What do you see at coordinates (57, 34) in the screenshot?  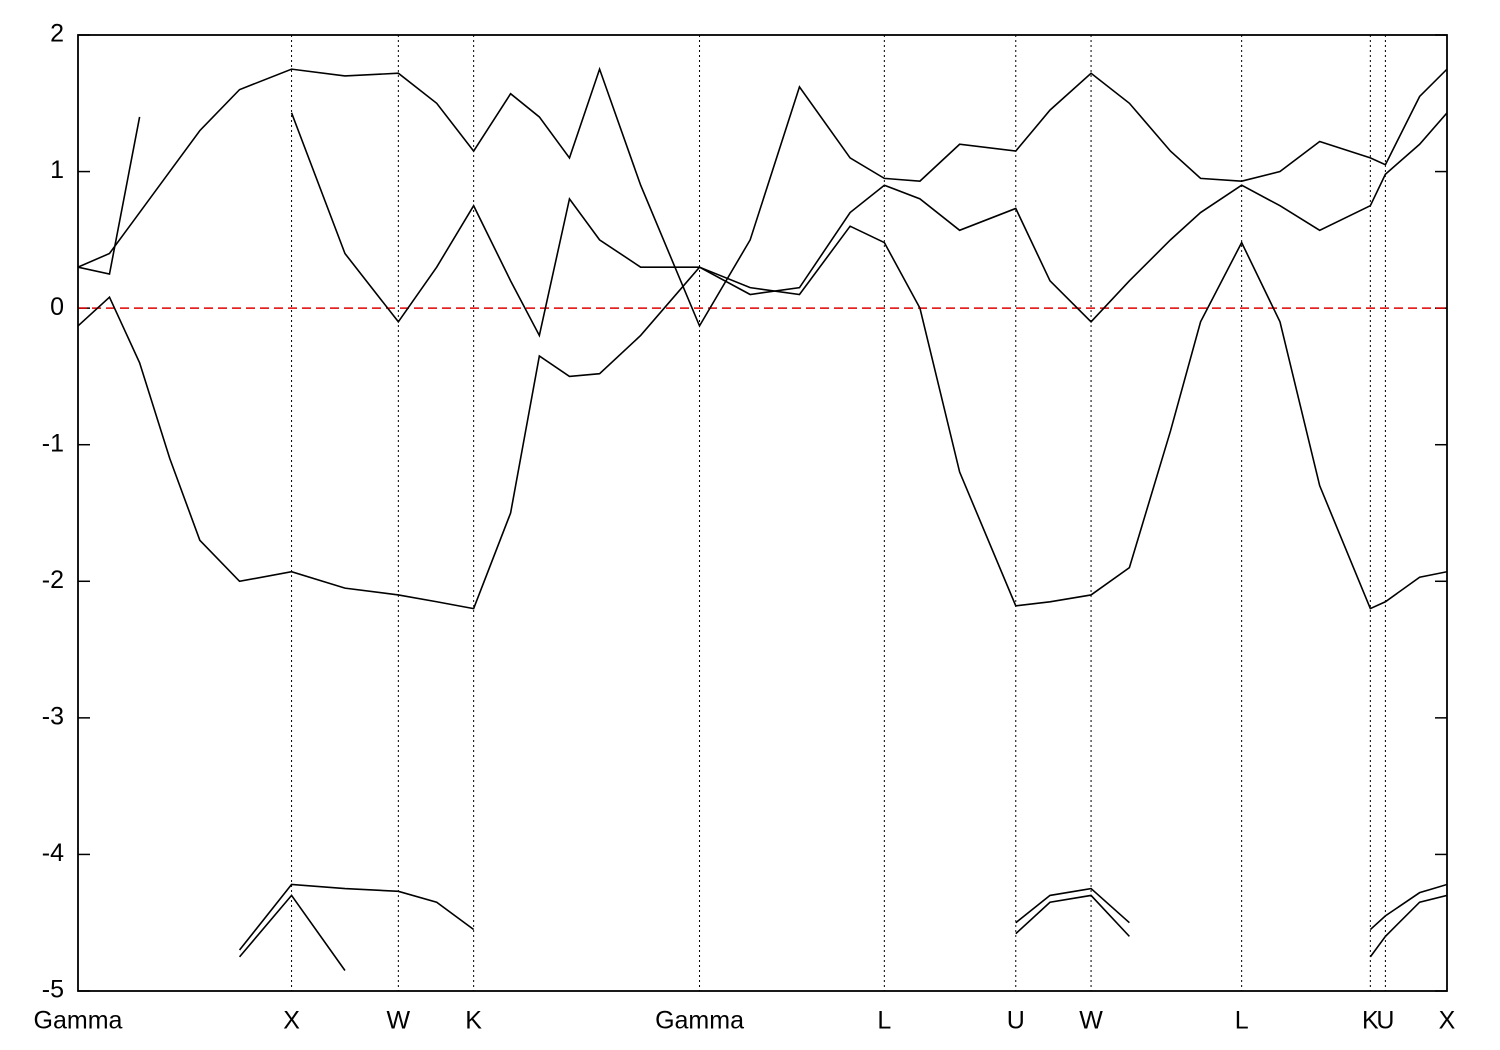 I see `y-tick-label: 2` at bounding box center [57, 34].